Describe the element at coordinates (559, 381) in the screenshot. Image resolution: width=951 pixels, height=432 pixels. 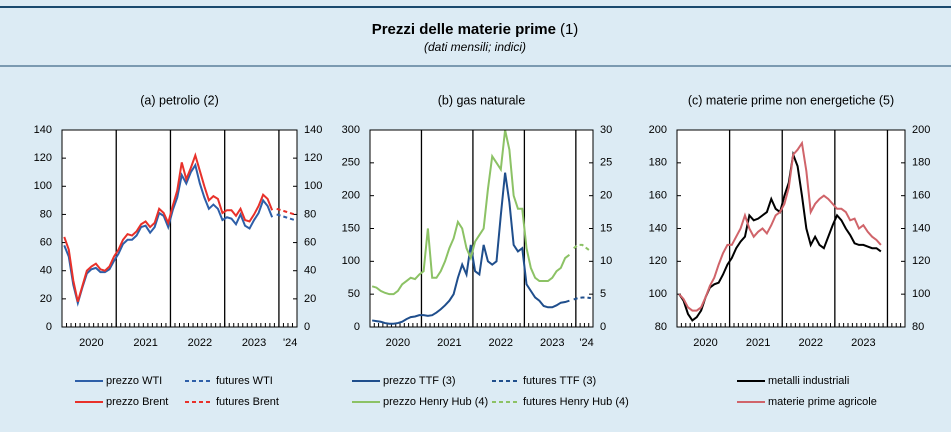
I see `legend-label: futures TTF (3)` at that location.